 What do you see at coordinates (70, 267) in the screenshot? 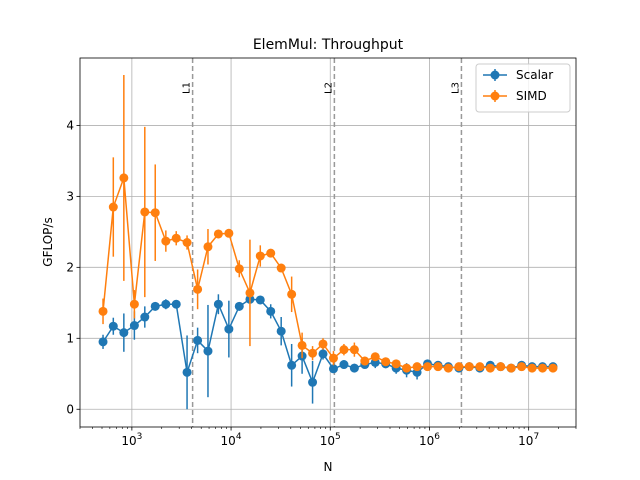
I see `y-tick-label: 2` at bounding box center [70, 267].